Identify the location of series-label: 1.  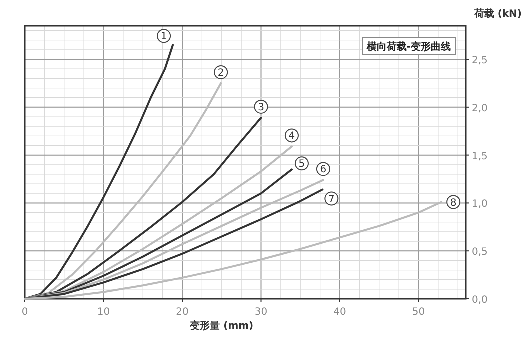
(164, 37).